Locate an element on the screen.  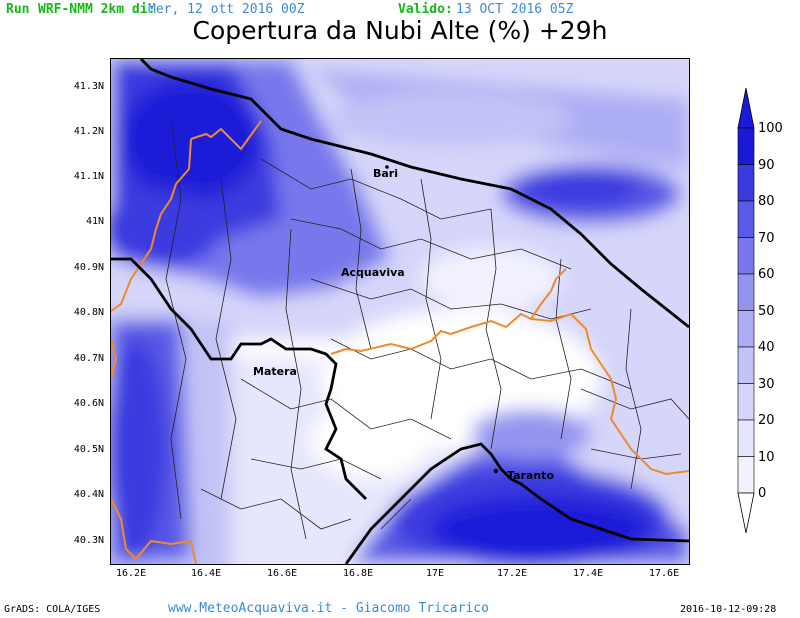
model-label: WRF-NMM 2km di: is located at coordinates (97, 9).